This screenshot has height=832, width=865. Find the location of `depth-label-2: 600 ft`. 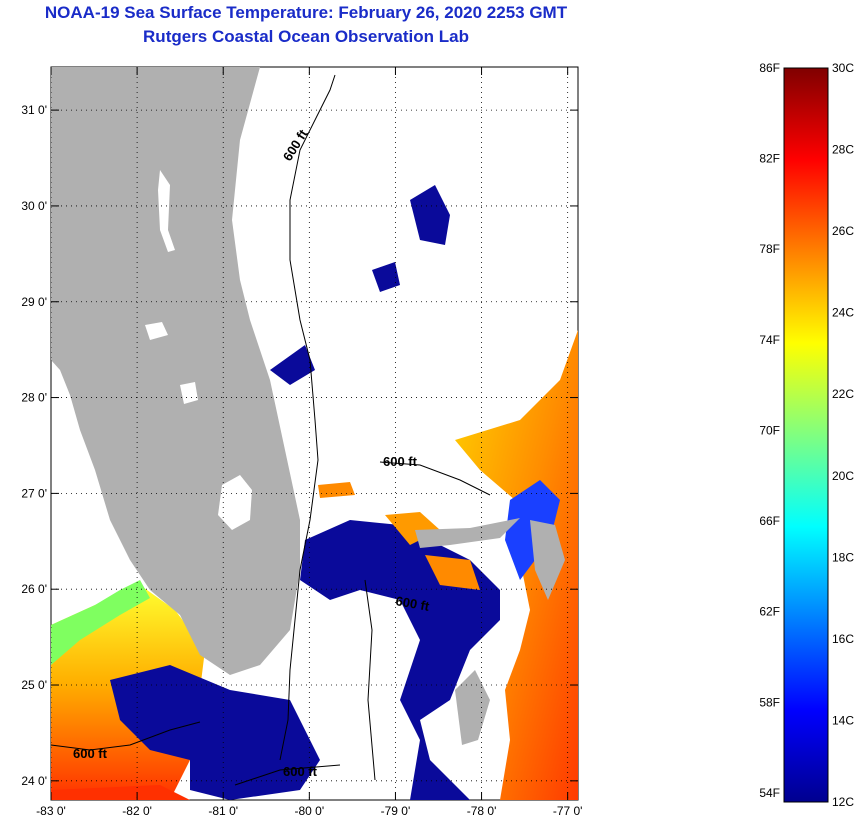

depth-label-2: 600 ft is located at coordinates (400, 461).